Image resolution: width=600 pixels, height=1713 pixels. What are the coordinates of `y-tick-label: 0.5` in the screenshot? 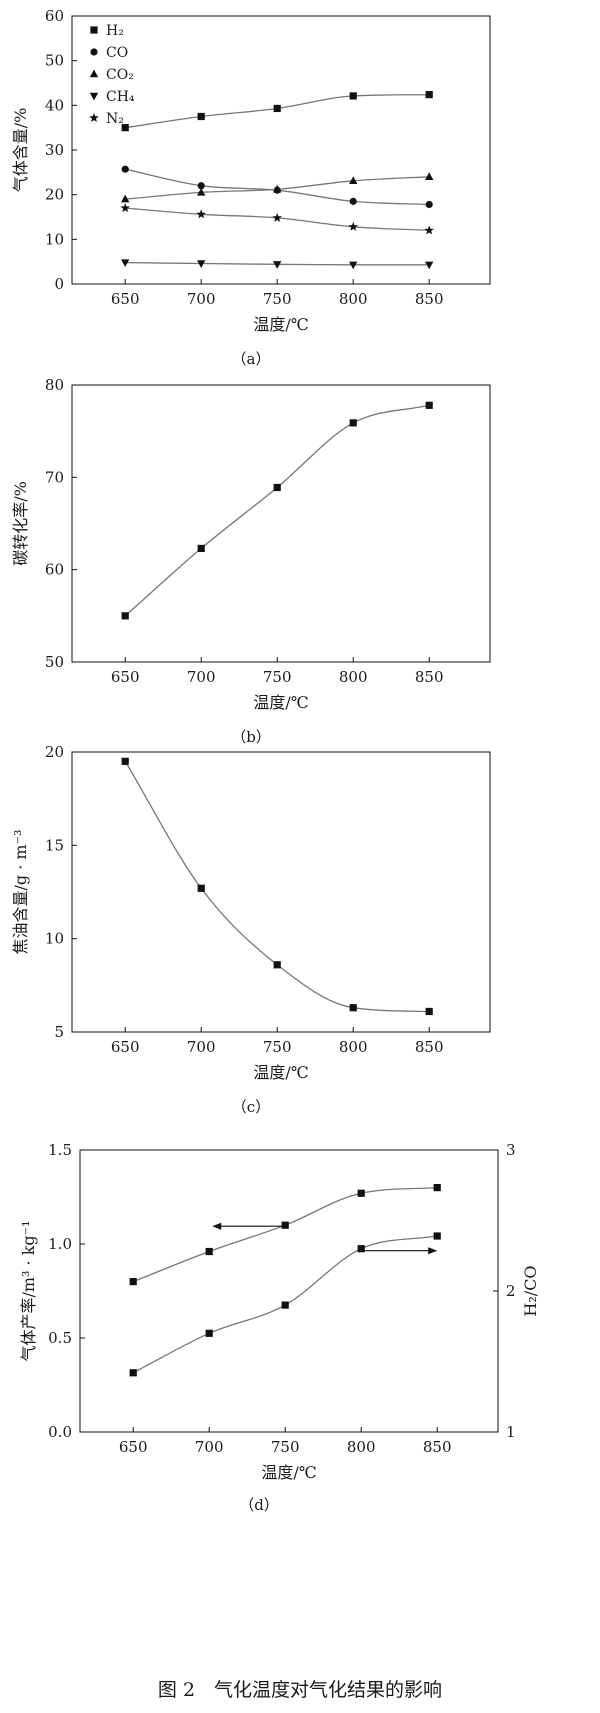 It's located at (60, 1338).